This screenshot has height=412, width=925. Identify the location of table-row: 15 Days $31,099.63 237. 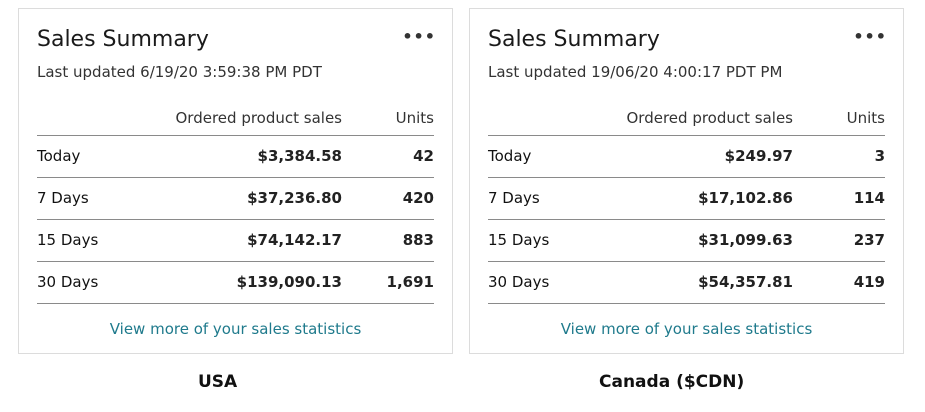
(686, 241).